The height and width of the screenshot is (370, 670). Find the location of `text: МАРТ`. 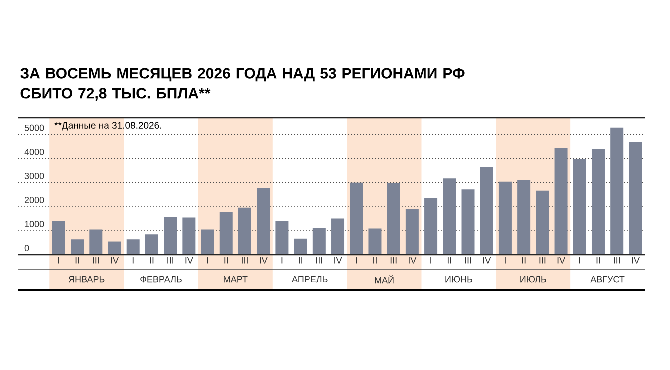

text: МАРТ is located at coordinates (236, 279).